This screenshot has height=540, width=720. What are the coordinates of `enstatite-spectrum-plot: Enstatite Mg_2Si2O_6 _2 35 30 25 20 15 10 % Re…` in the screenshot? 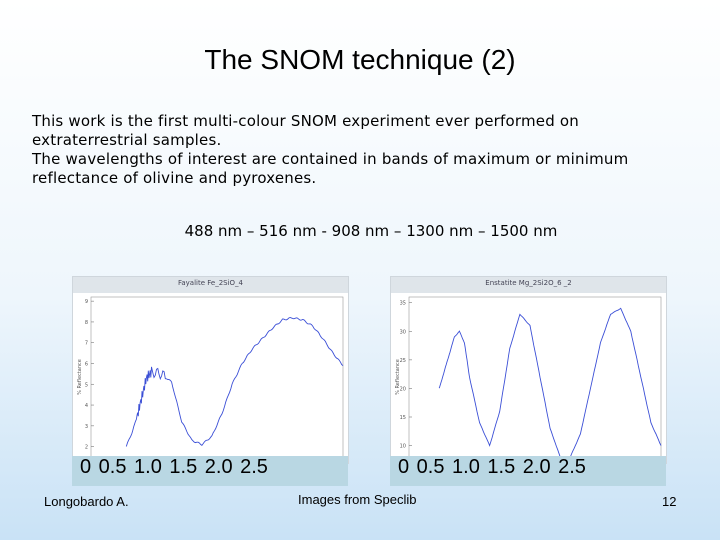 It's located at (528, 370).